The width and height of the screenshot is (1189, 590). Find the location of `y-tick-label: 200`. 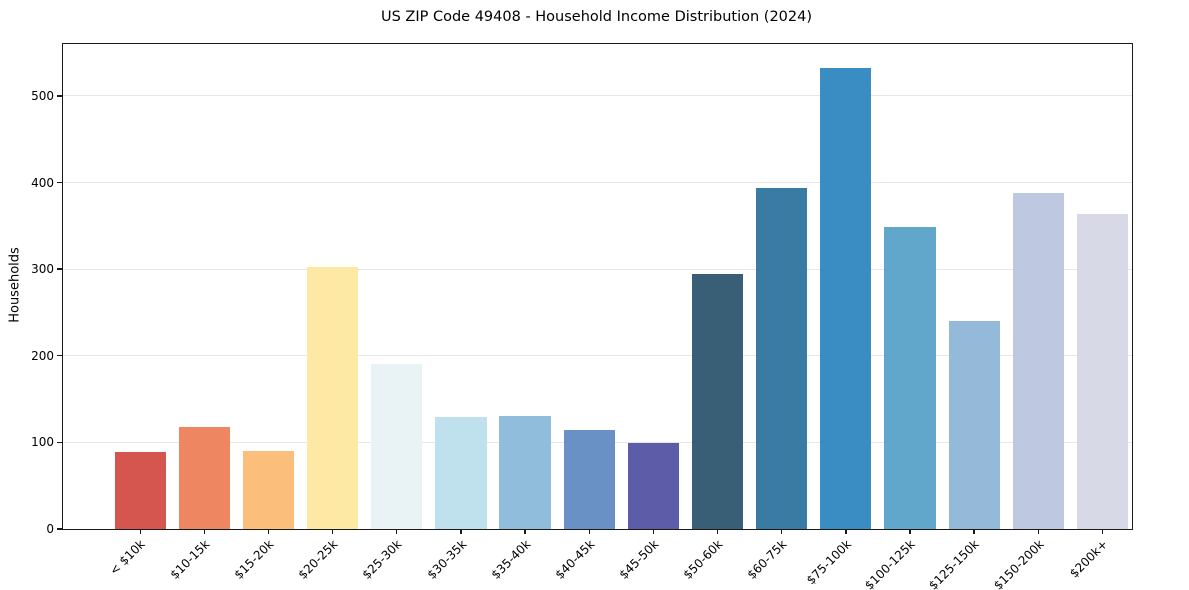

y-tick-label: 200 is located at coordinates (42, 355).